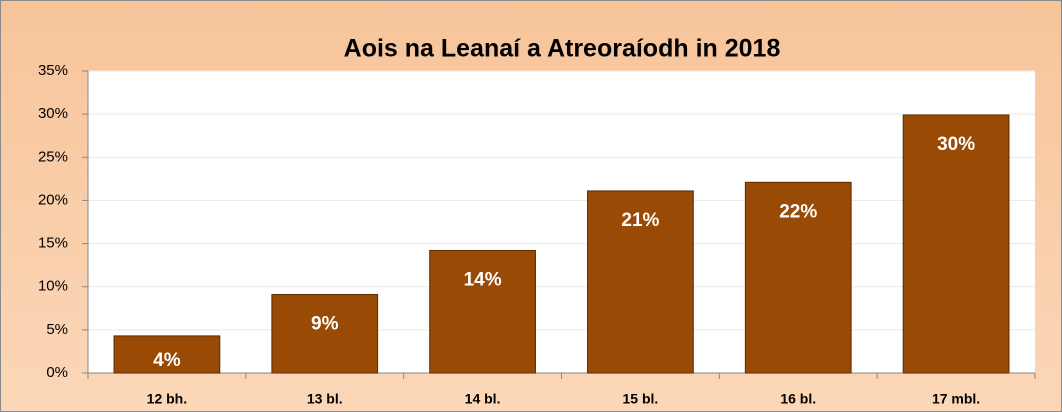 This screenshot has height=412, width=1062. Describe the element at coordinates (167, 360) in the screenshot. I see `value-label: 4%` at that location.